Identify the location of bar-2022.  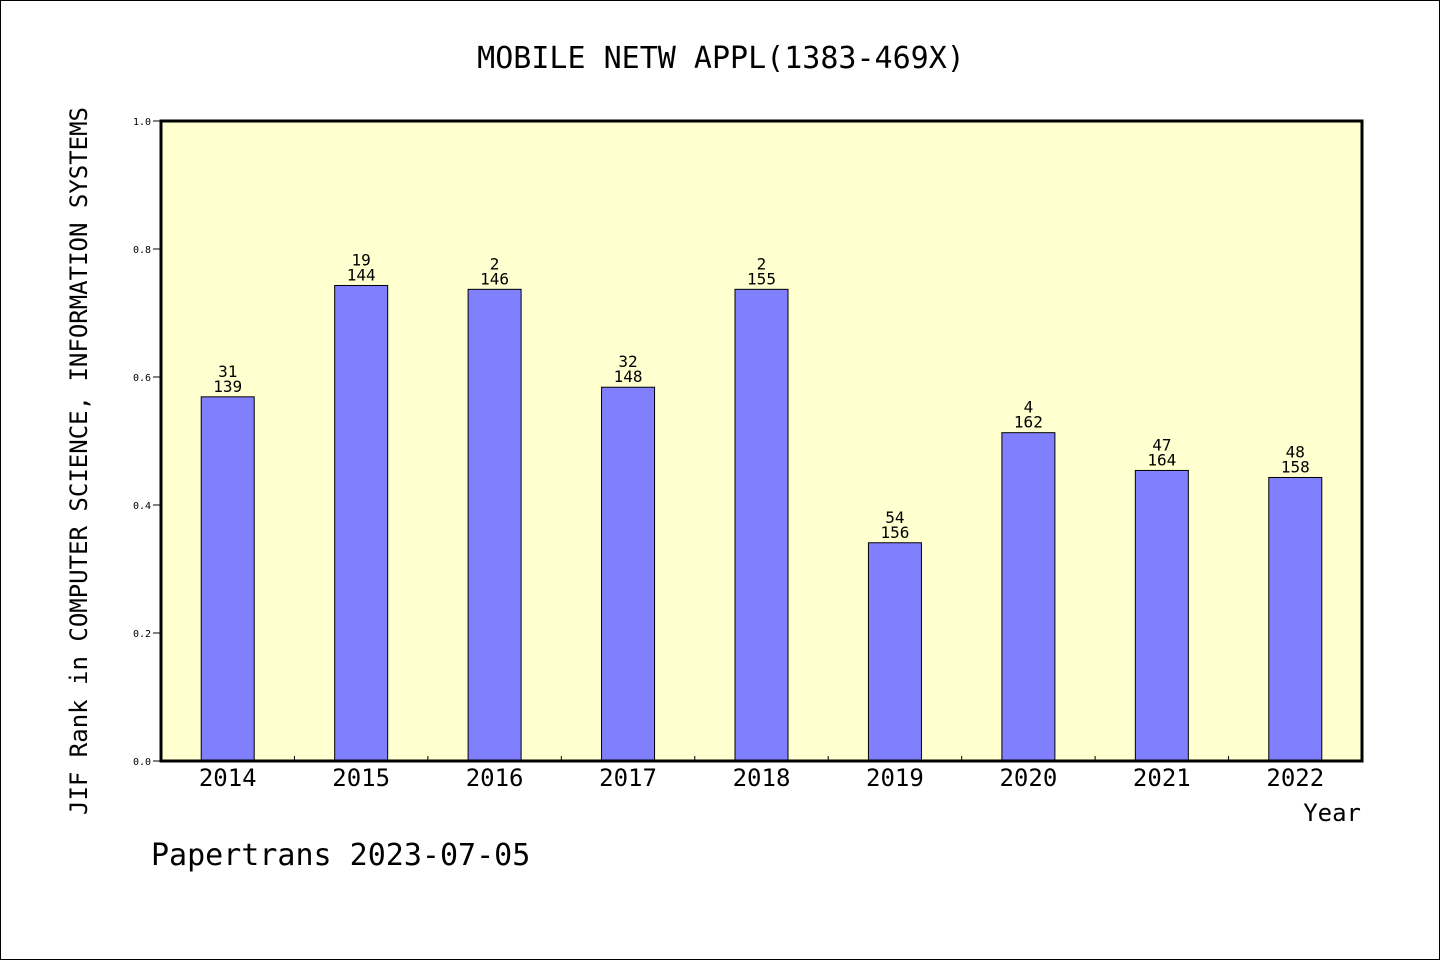
(1295, 619).